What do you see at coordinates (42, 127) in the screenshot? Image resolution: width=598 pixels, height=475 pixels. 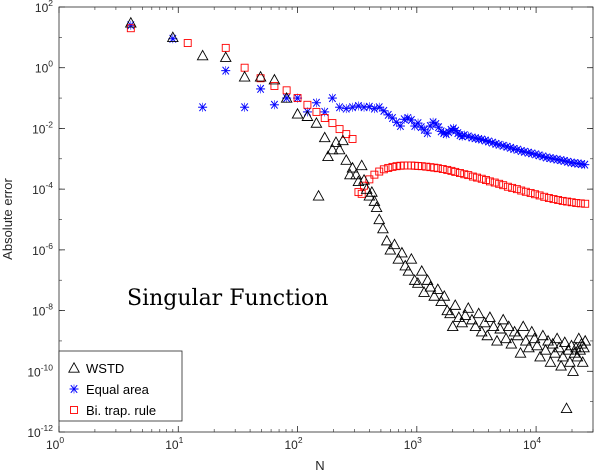 I see `y-tick-label: 10⁻²` at bounding box center [42, 127].